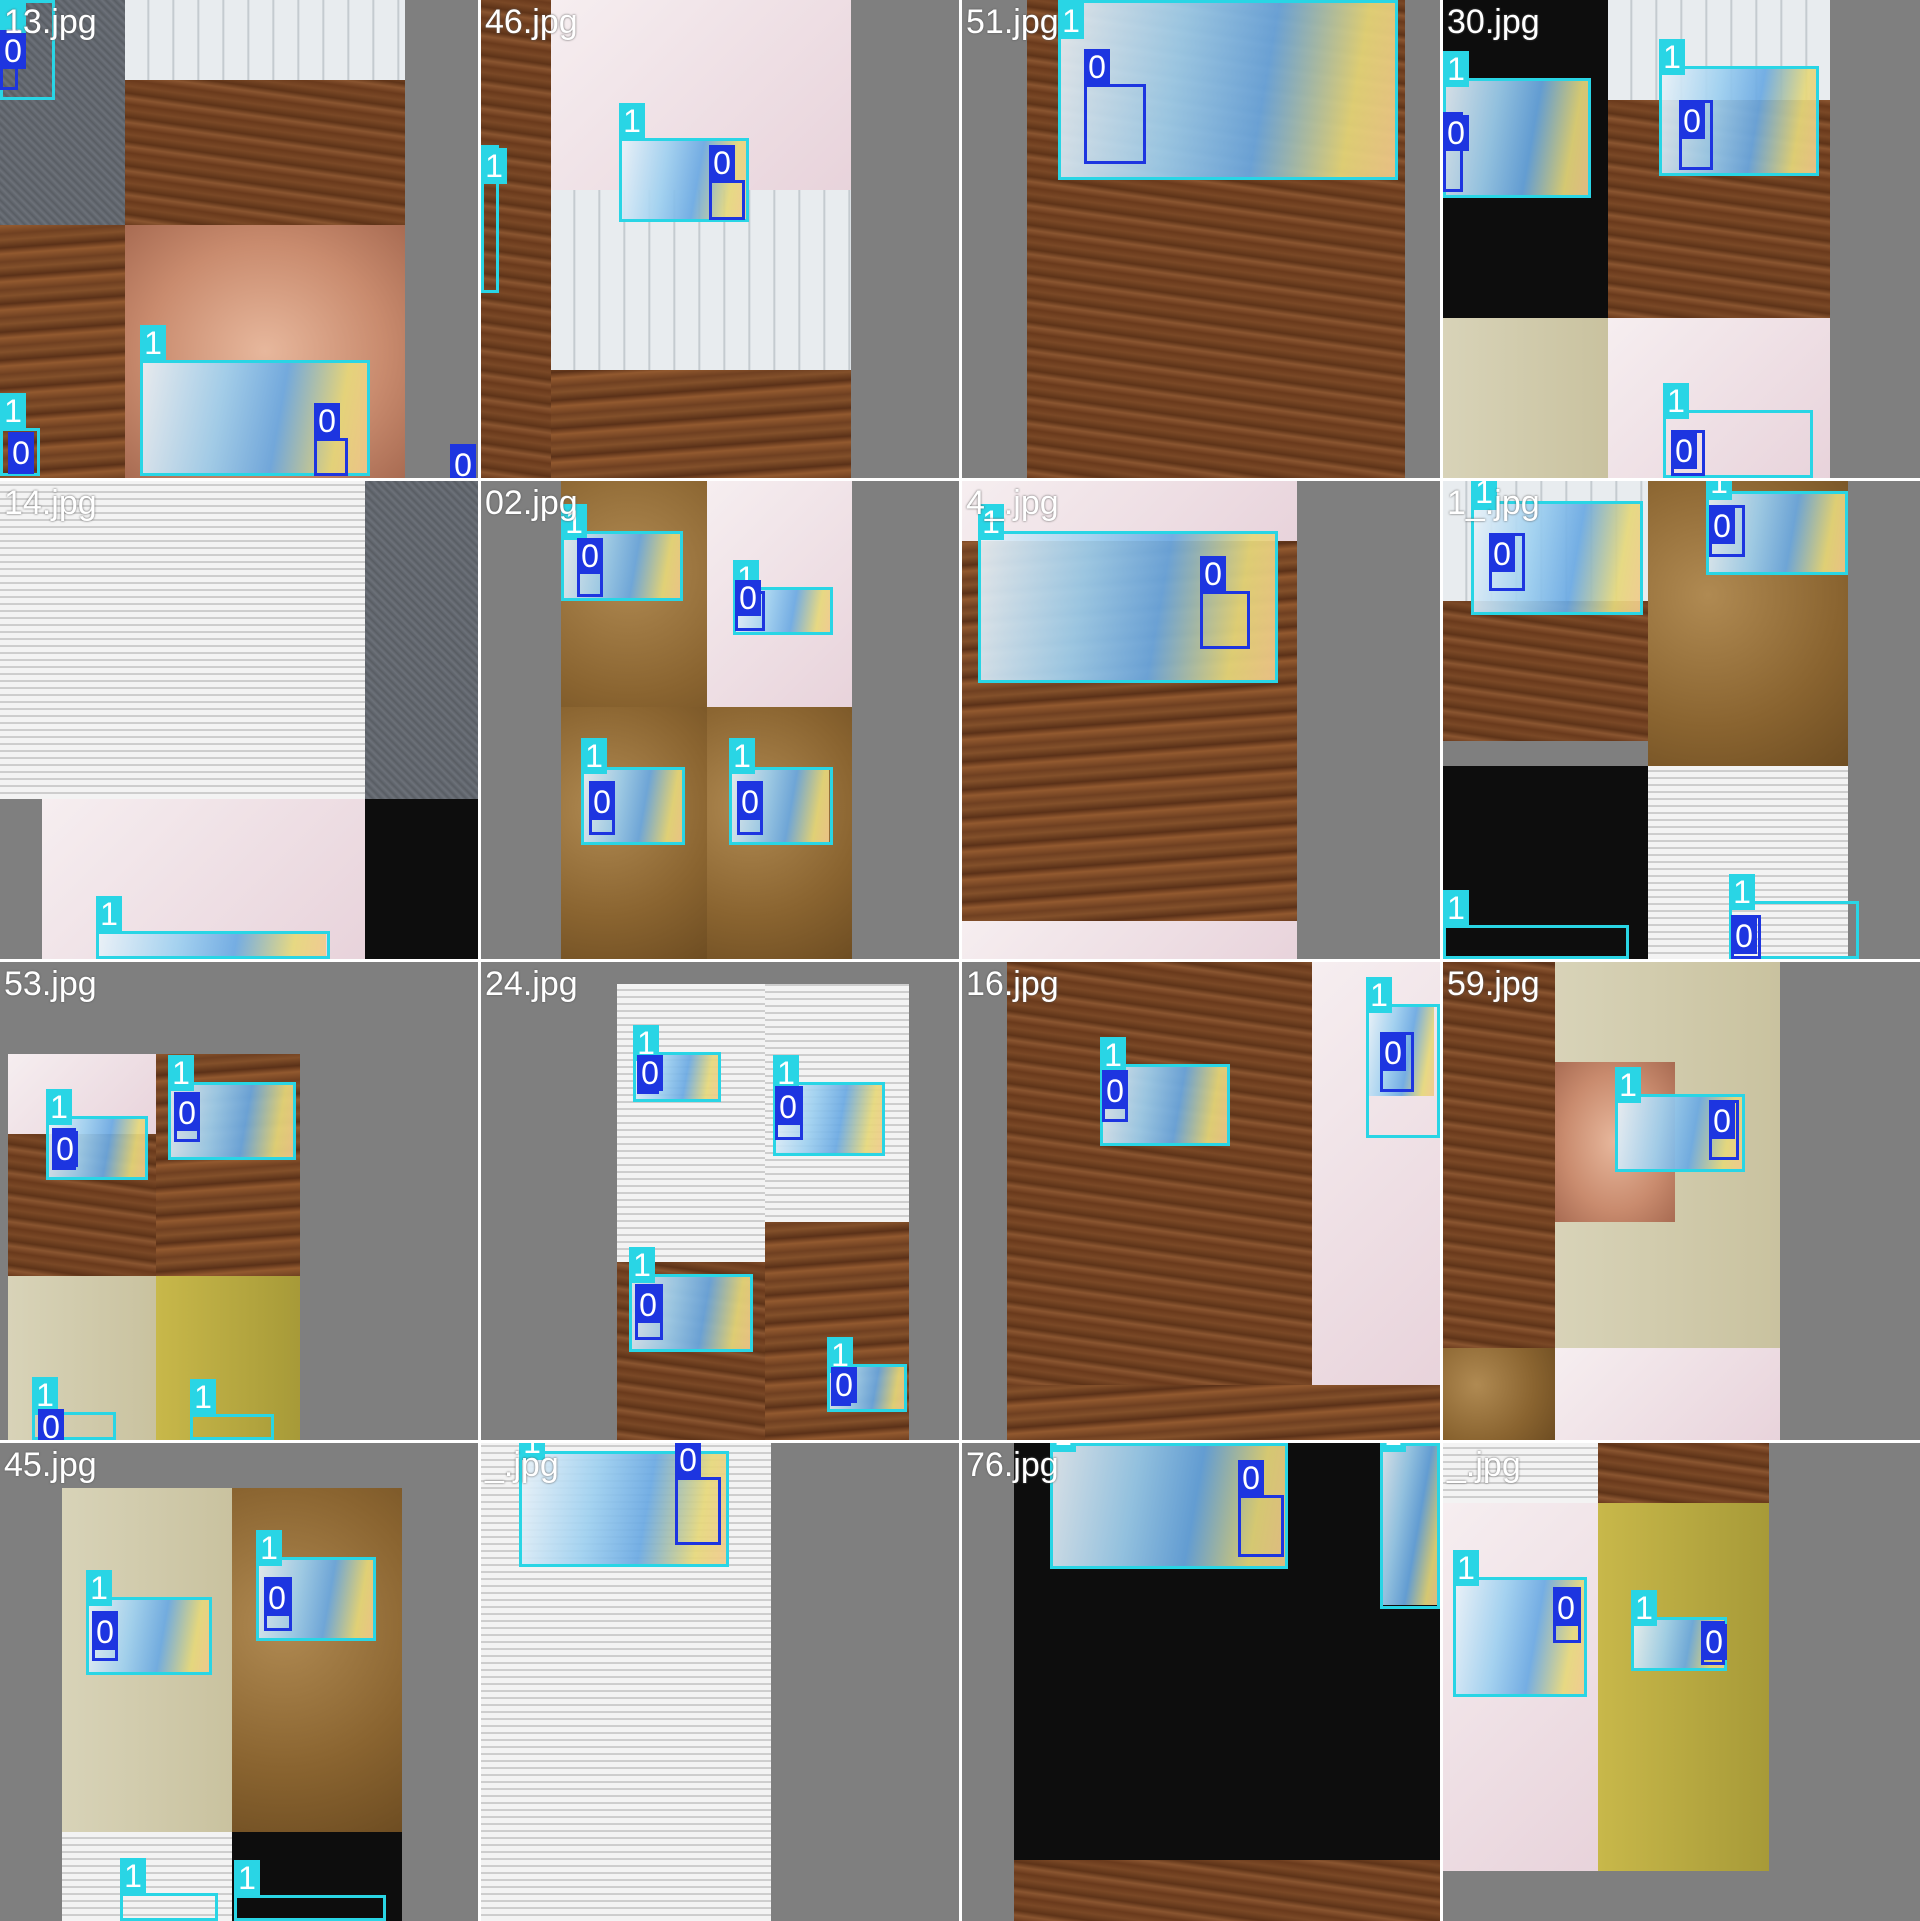 The height and width of the screenshot is (1921, 1920). Describe the element at coordinates (1493, 503) in the screenshot. I see `image-filename: 1_.jpg` at that location.